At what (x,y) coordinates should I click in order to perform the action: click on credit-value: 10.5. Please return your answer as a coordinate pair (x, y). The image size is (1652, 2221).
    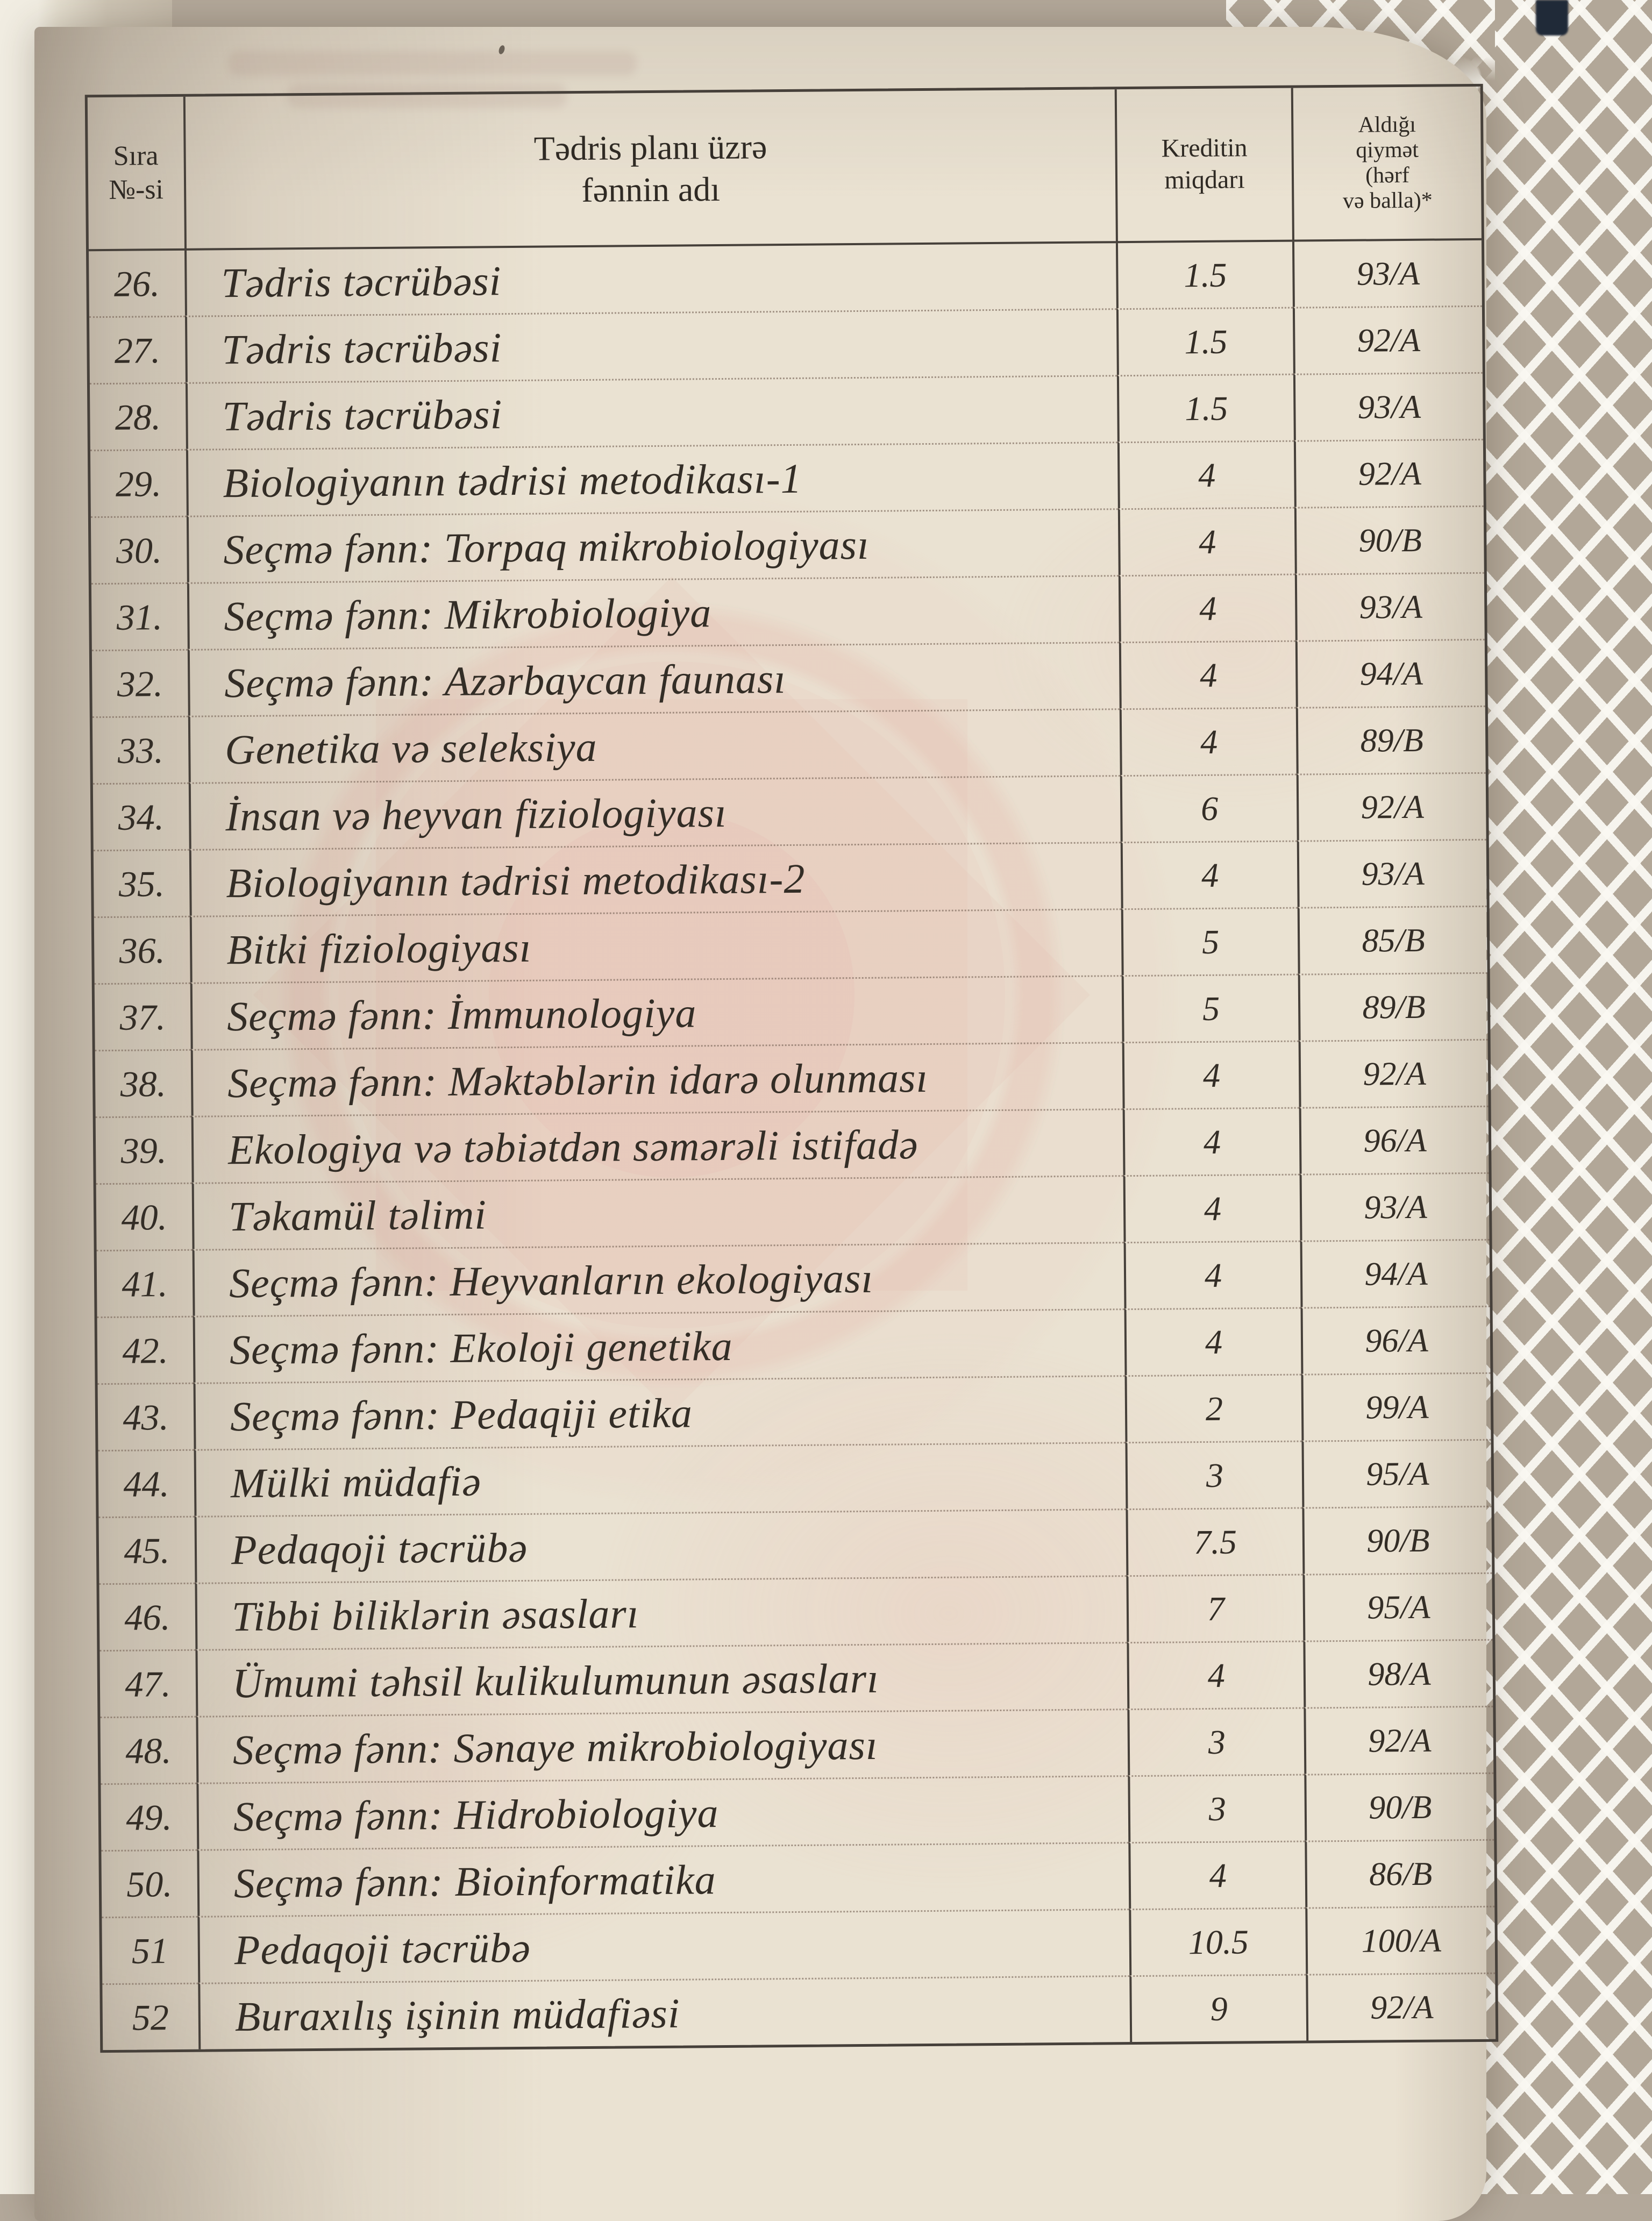
    Looking at the image, I should click on (1217, 1941).